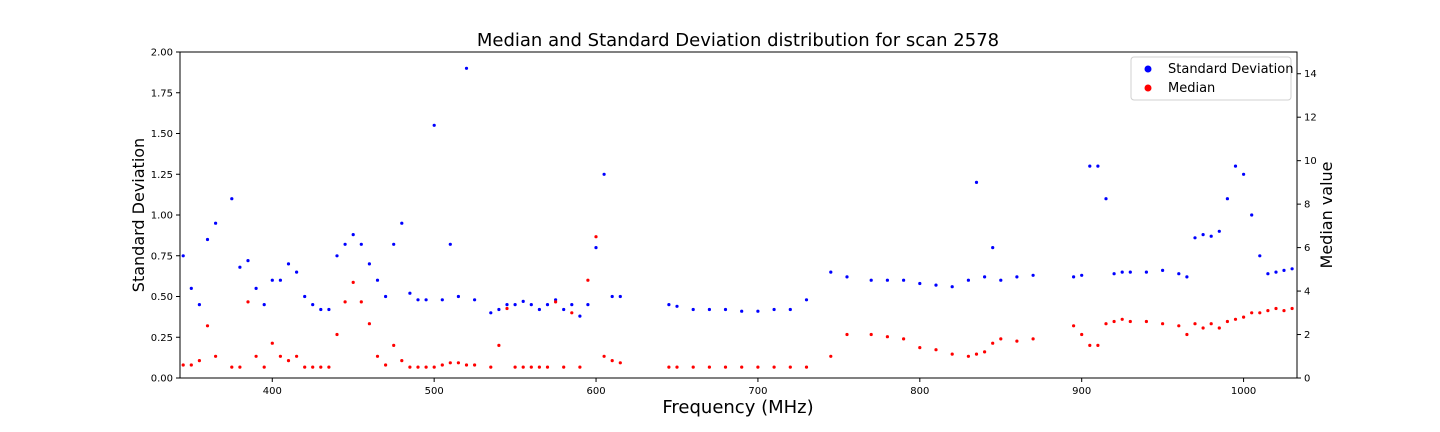 This screenshot has width=1440, height=432. I want to click on y-right-tick-label: 8, so click(1307, 205).